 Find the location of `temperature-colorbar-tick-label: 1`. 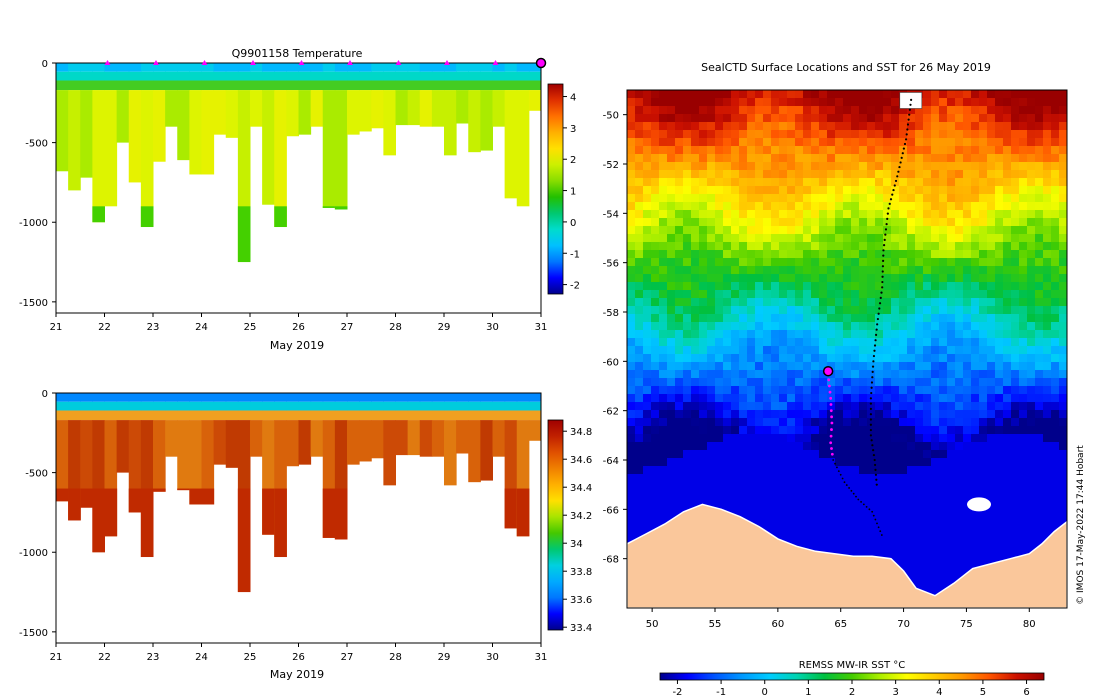

temperature-colorbar-tick-label: 1 is located at coordinates (573, 192).